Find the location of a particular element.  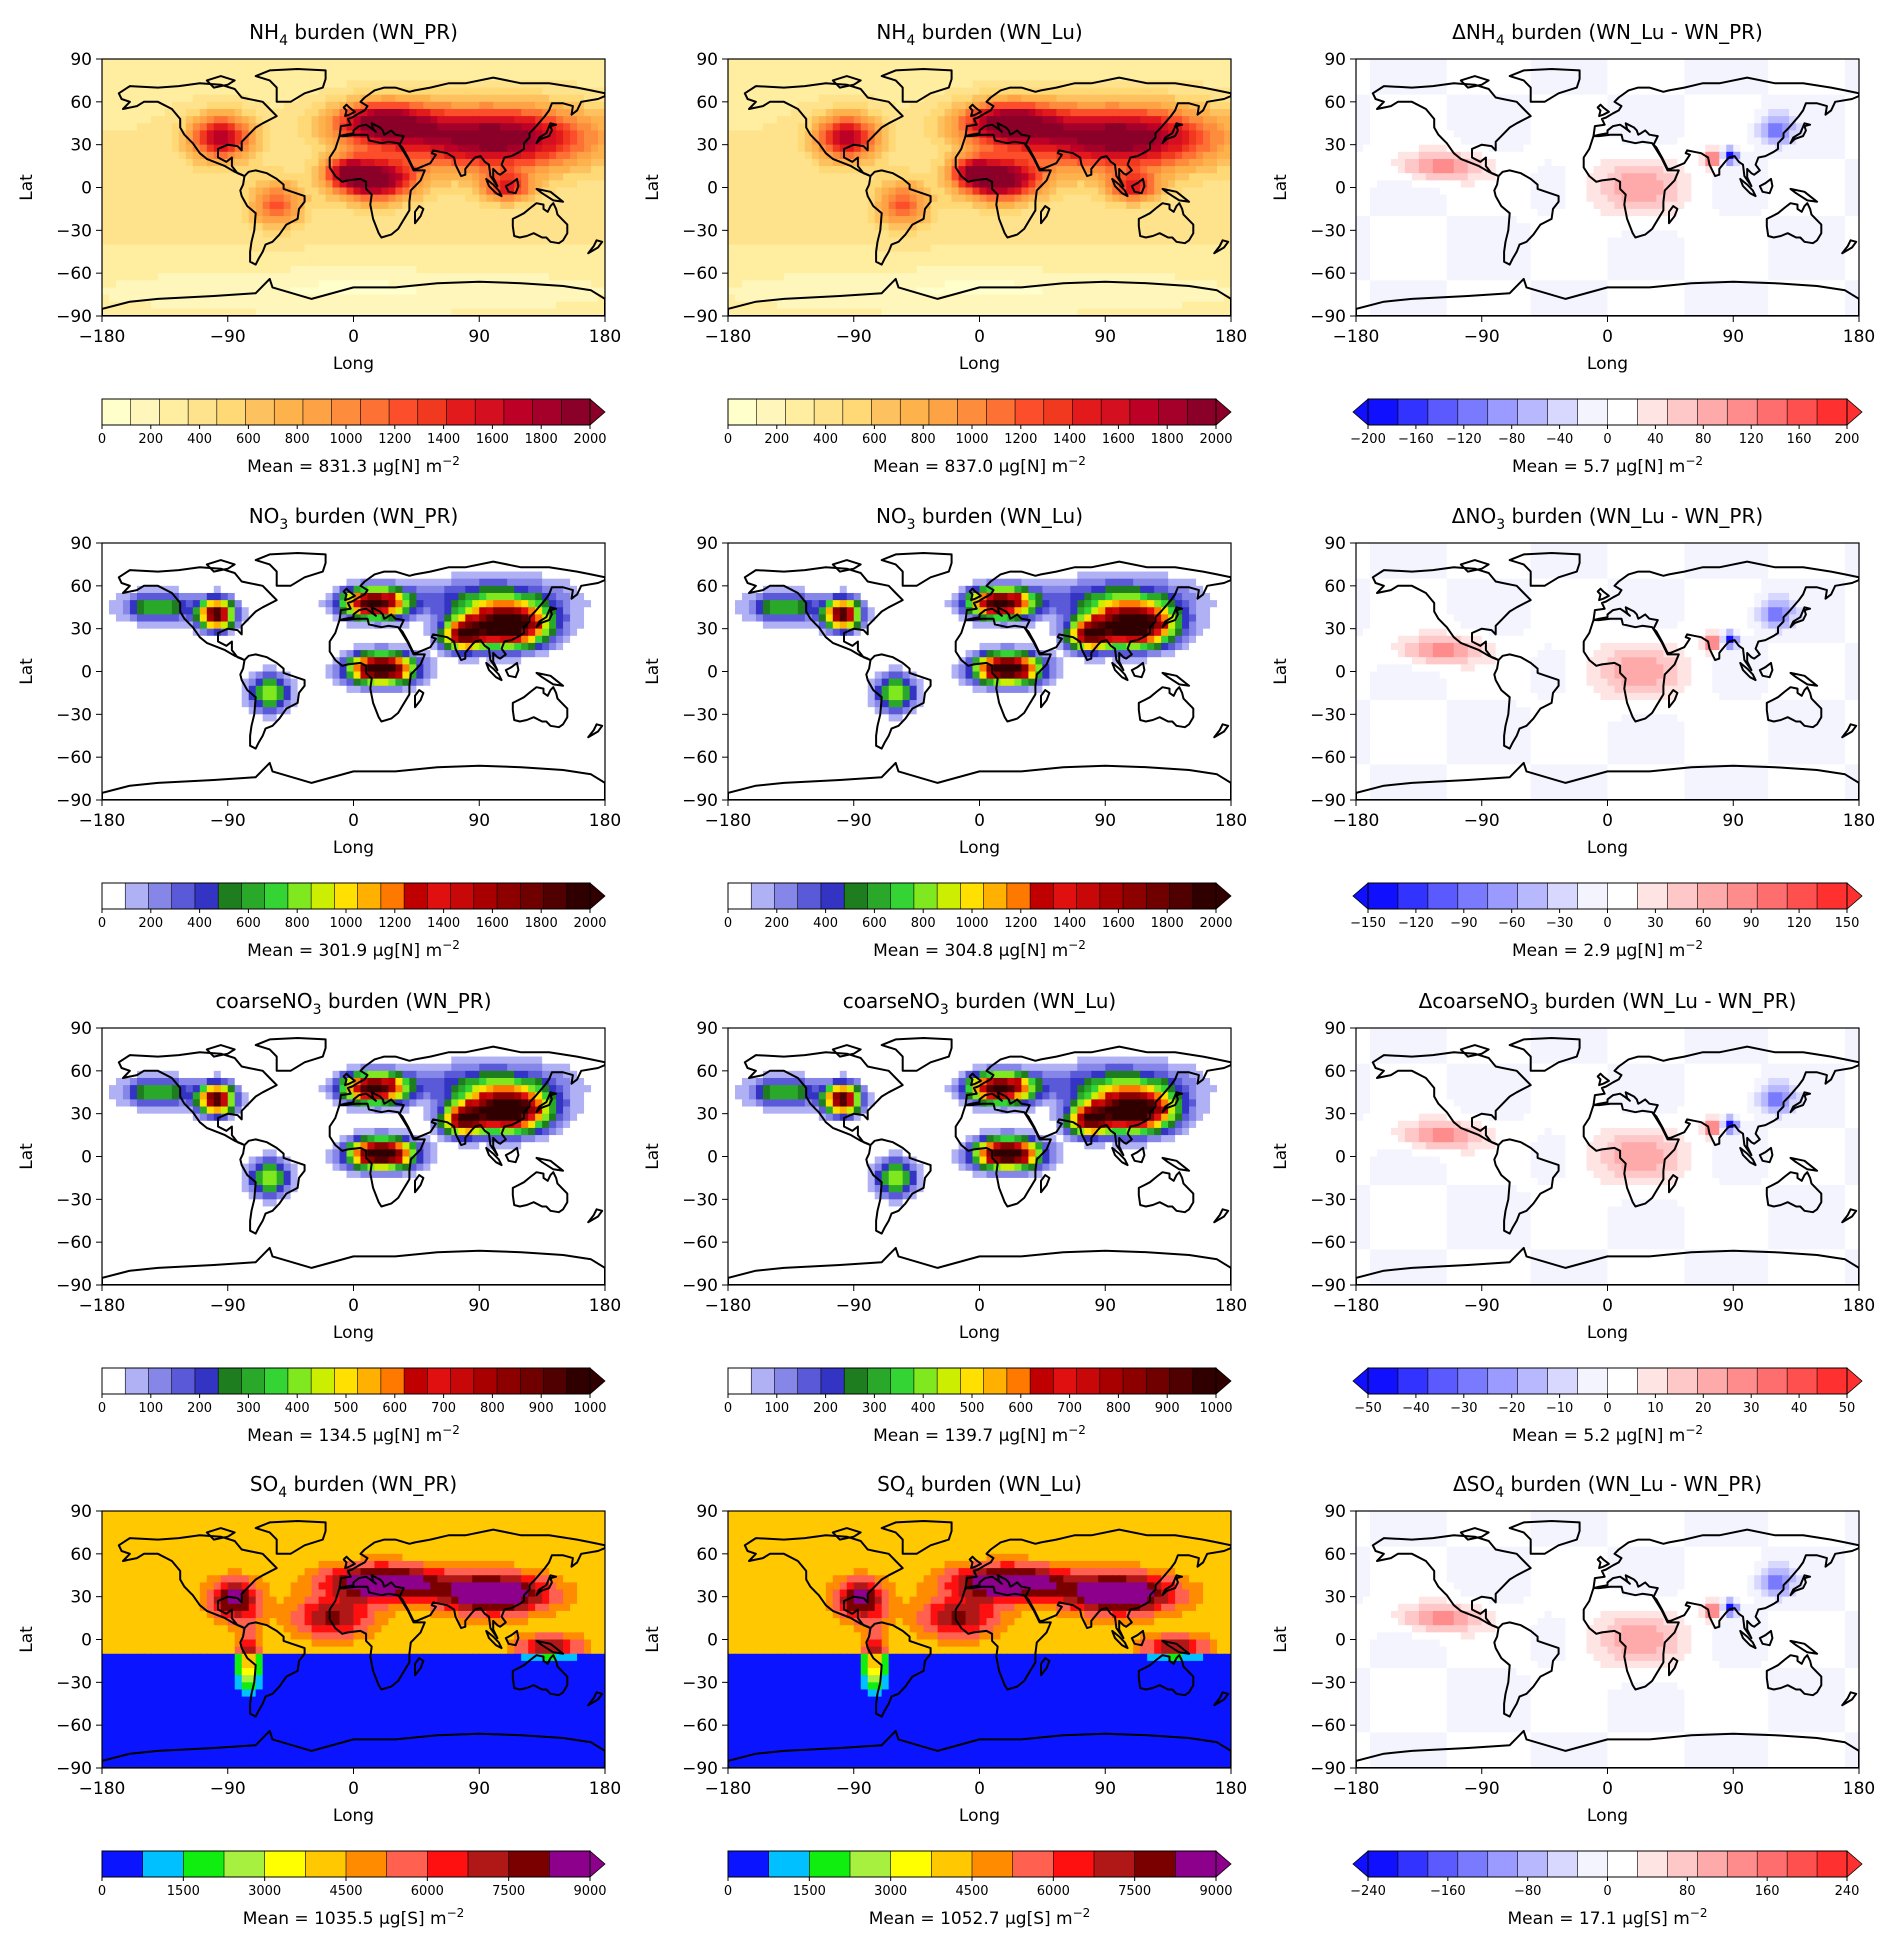

colorbar-tick-label: 1600 is located at coordinates (492, 439).